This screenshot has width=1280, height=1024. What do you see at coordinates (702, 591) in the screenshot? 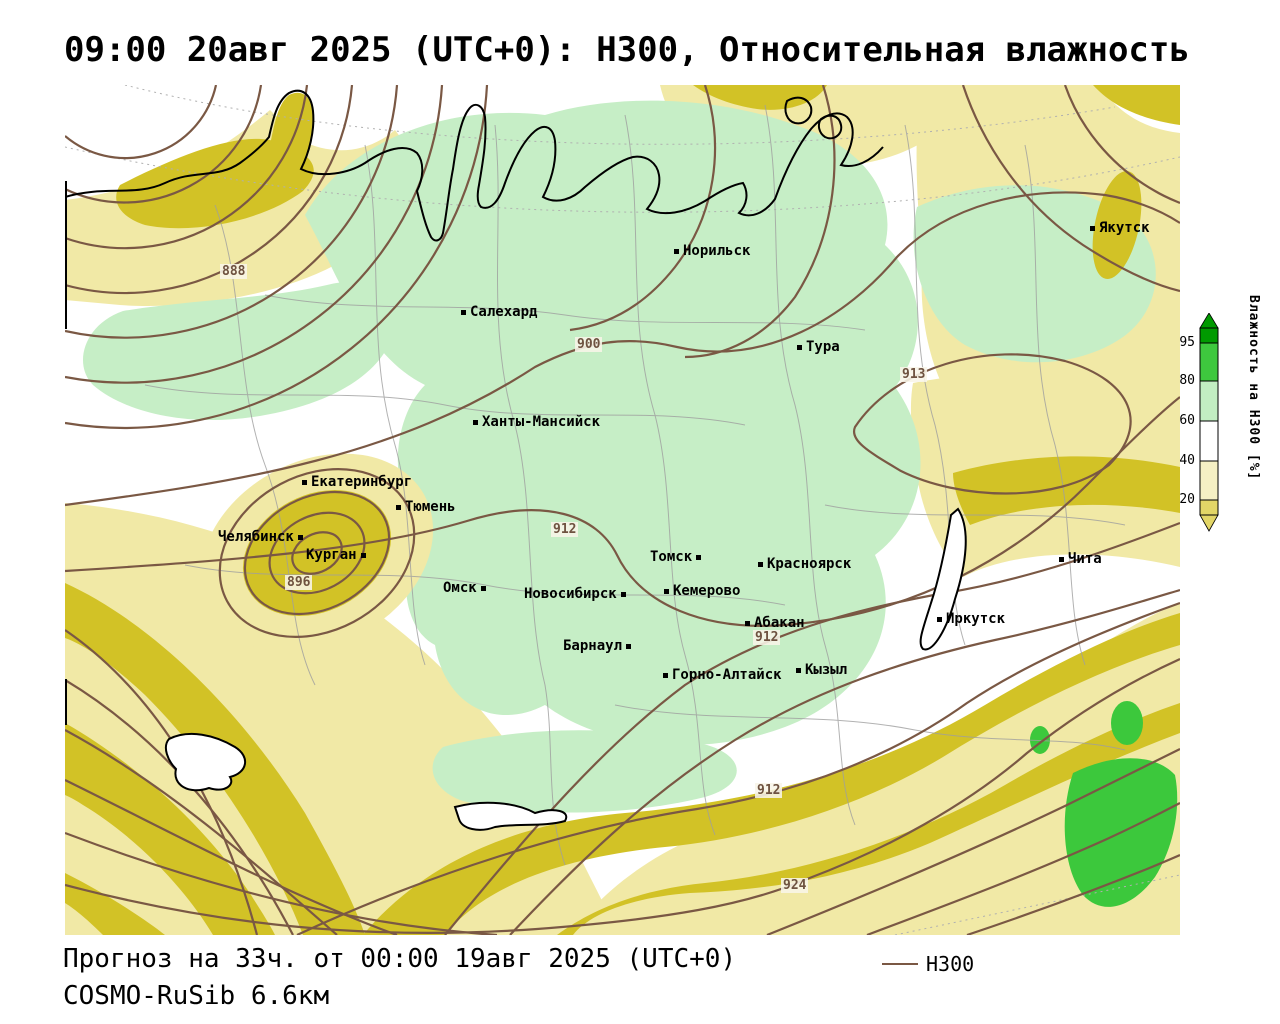
I see `city-kemerovo: Кемерово` at bounding box center [702, 591].